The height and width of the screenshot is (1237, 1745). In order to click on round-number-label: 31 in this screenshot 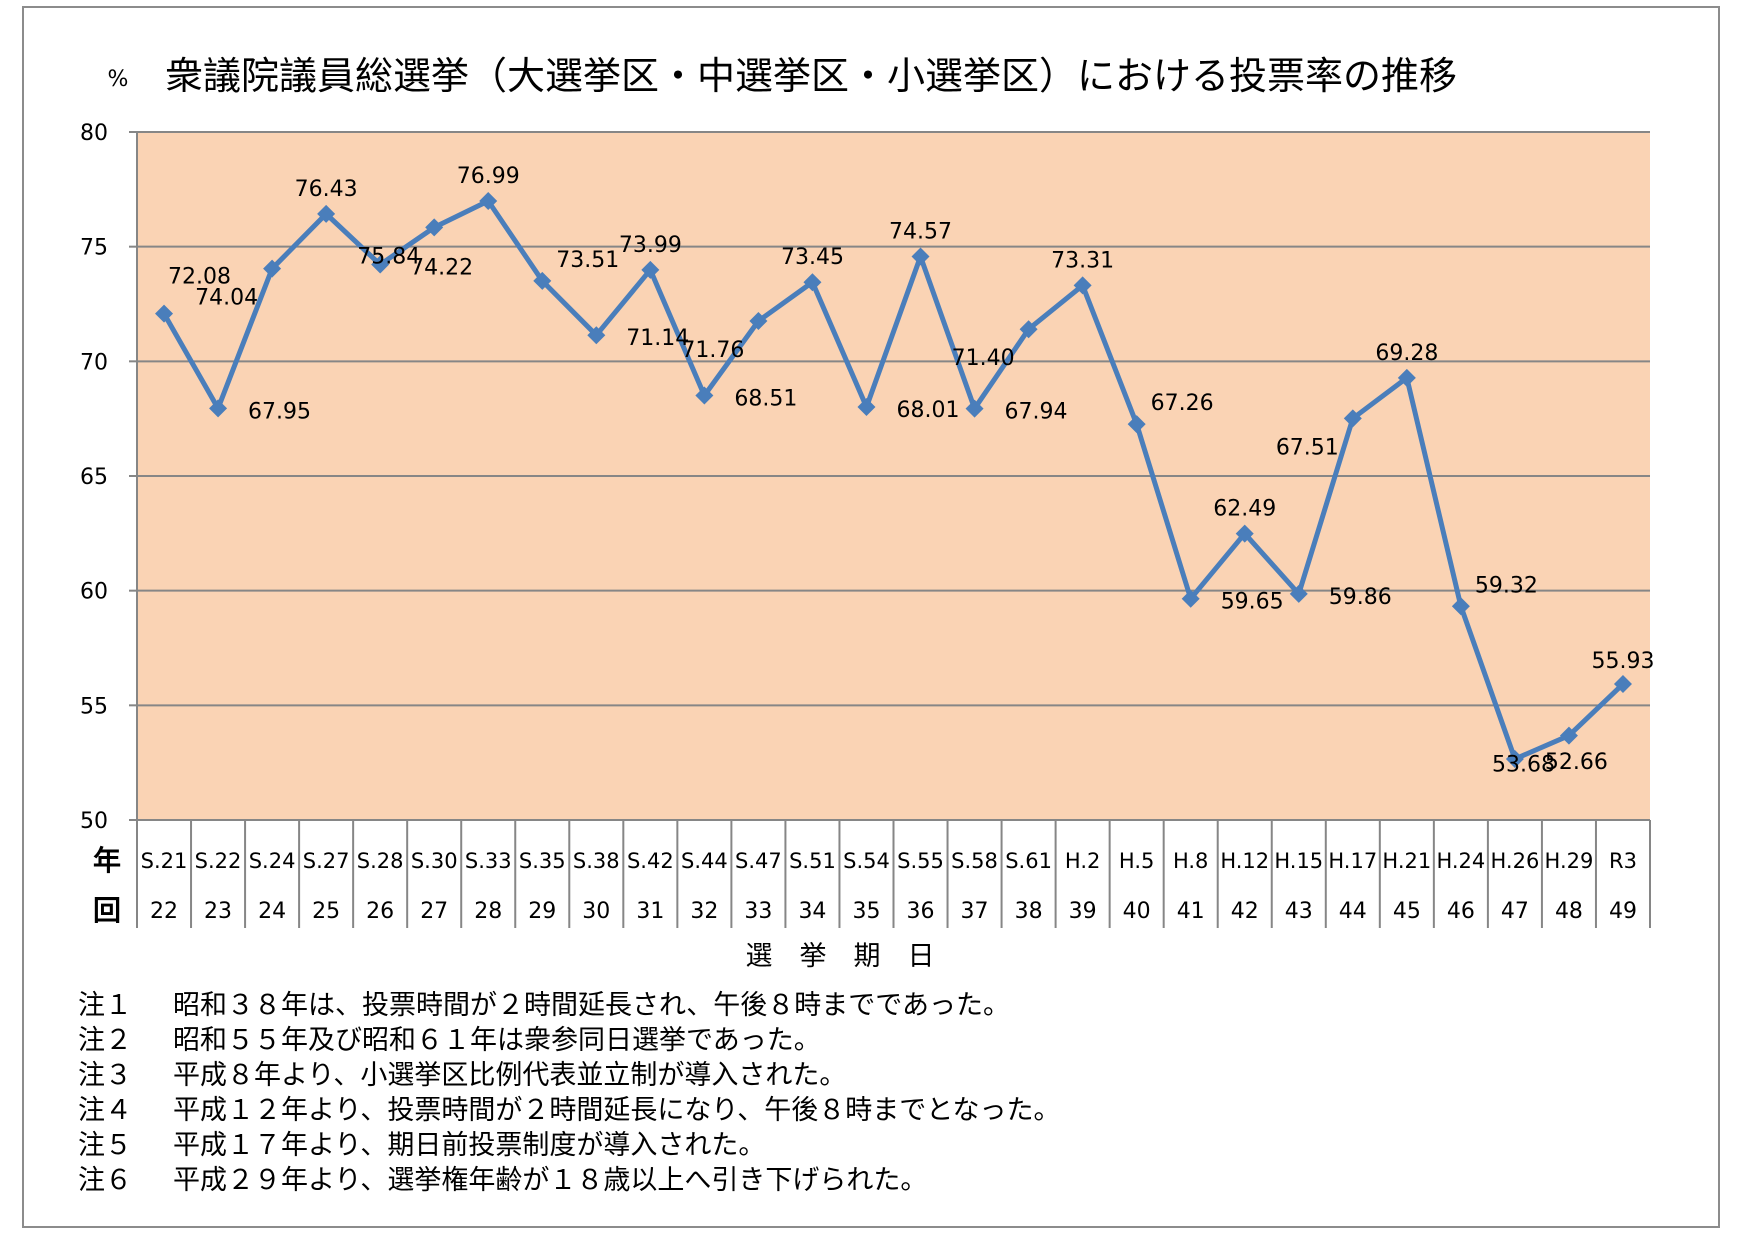, I will do `click(650, 911)`.